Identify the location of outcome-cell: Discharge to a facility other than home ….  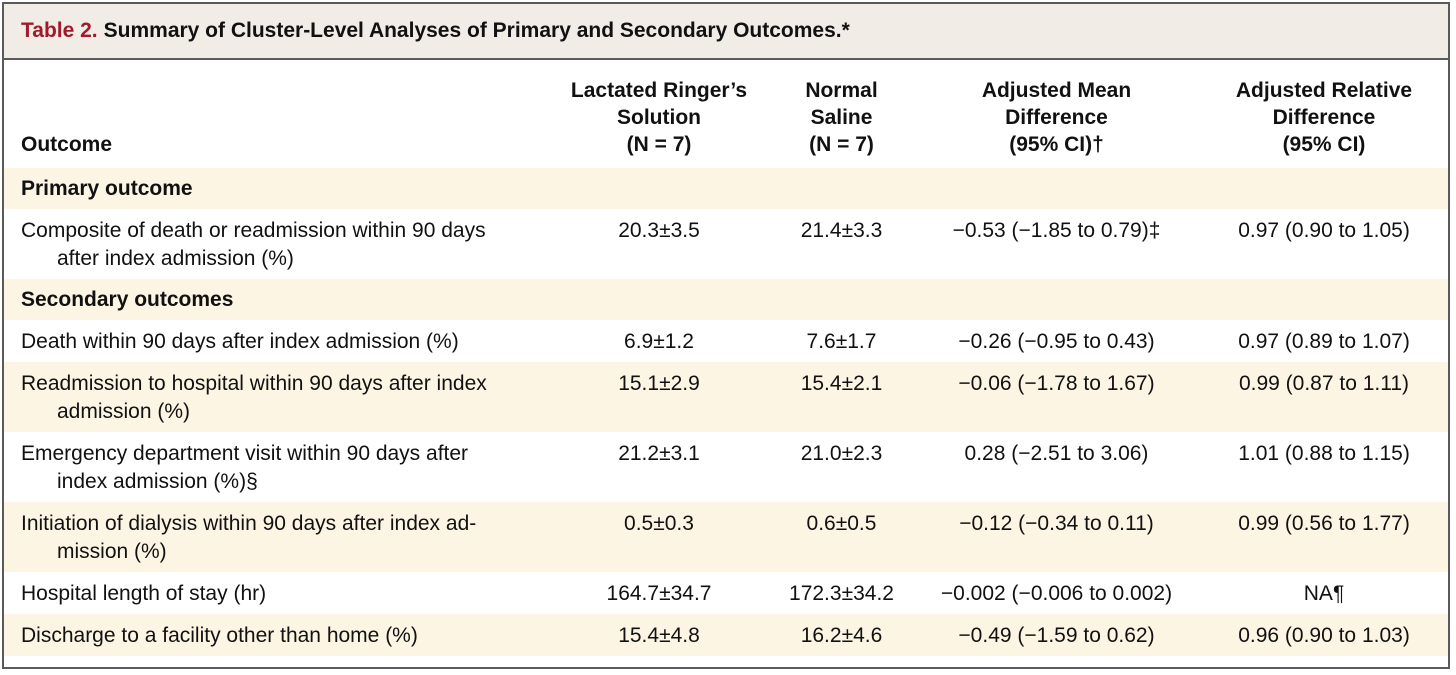
(291, 636).